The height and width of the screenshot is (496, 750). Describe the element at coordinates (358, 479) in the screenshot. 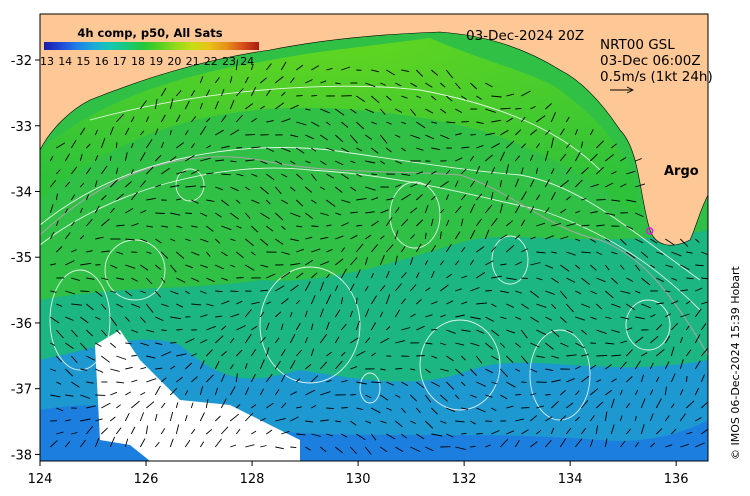

I see `x-tick-label: 130` at that location.